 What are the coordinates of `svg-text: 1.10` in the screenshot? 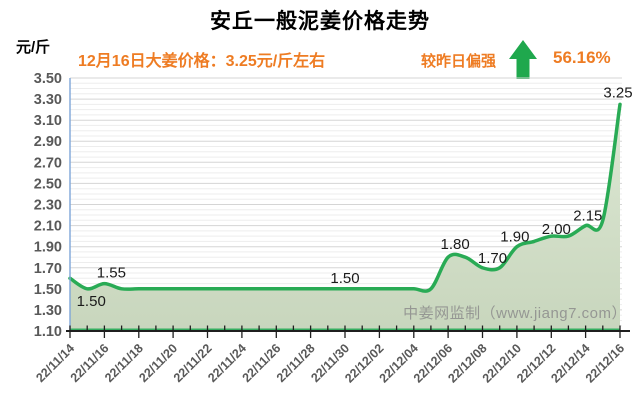 It's located at (48, 332).